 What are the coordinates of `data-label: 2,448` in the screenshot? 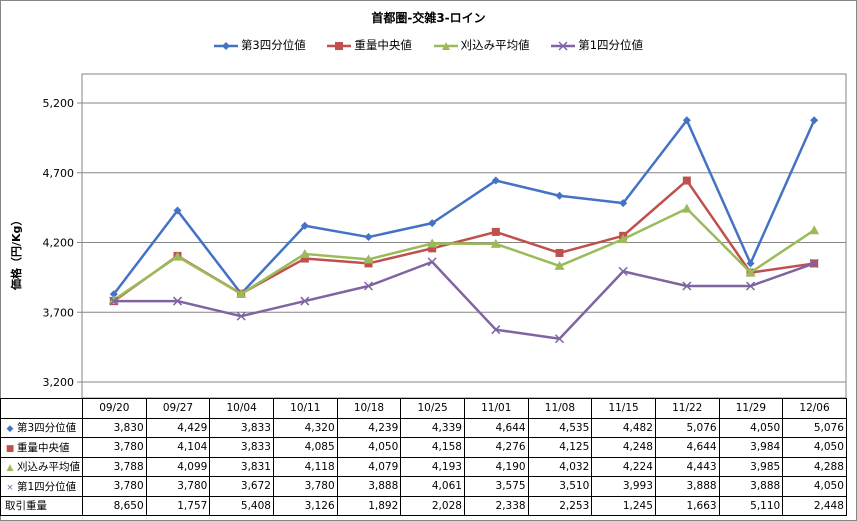 It's located at (814, 505).